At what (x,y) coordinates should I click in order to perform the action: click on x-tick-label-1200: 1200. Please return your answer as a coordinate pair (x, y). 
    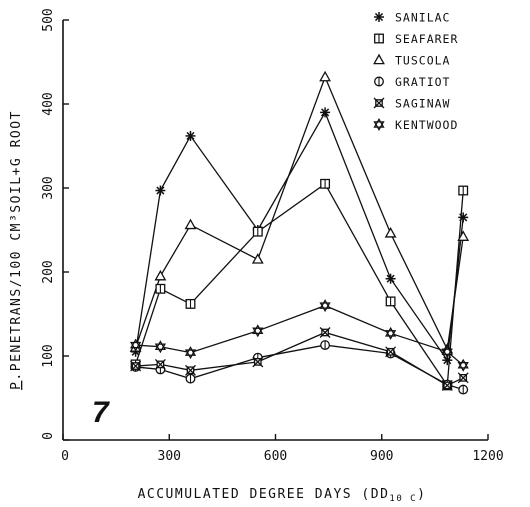
    Looking at the image, I should click on (487, 456).